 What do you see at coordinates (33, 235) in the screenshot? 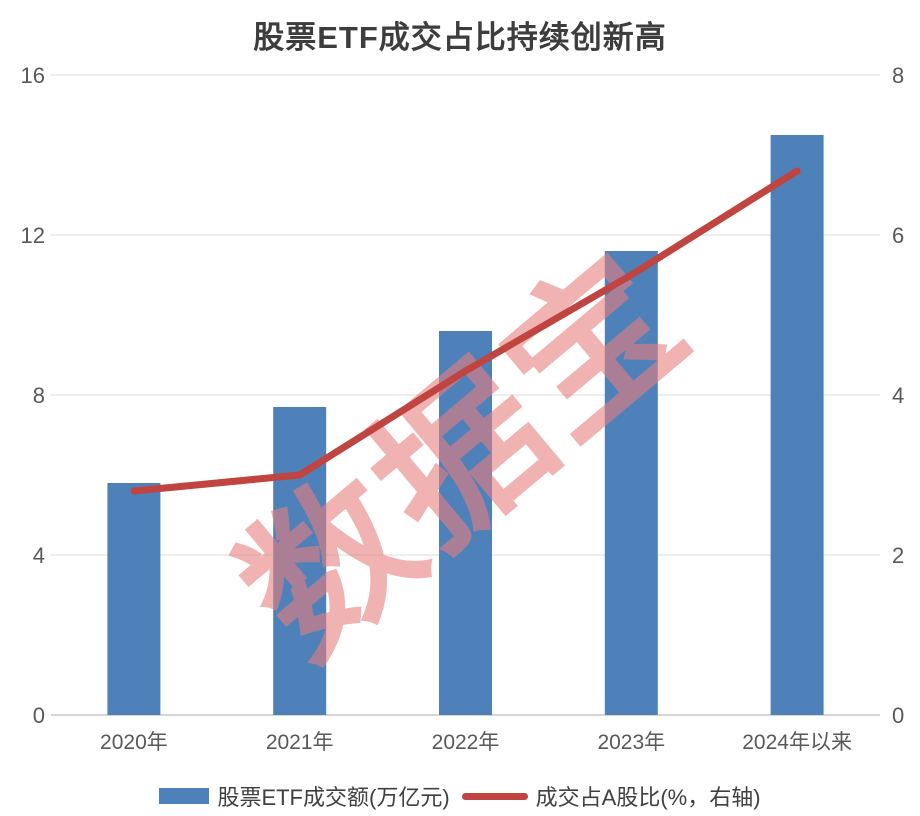
I see `left-axis-tick-label: 12` at bounding box center [33, 235].